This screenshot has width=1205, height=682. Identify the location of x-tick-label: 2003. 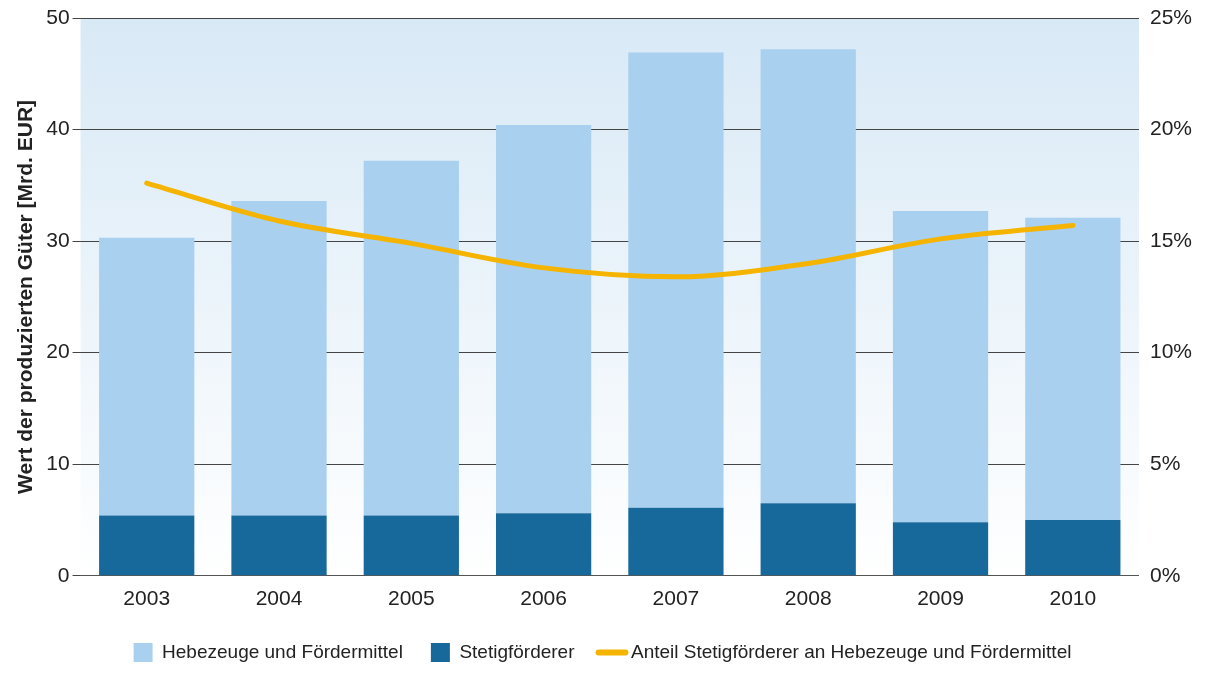
(147, 598).